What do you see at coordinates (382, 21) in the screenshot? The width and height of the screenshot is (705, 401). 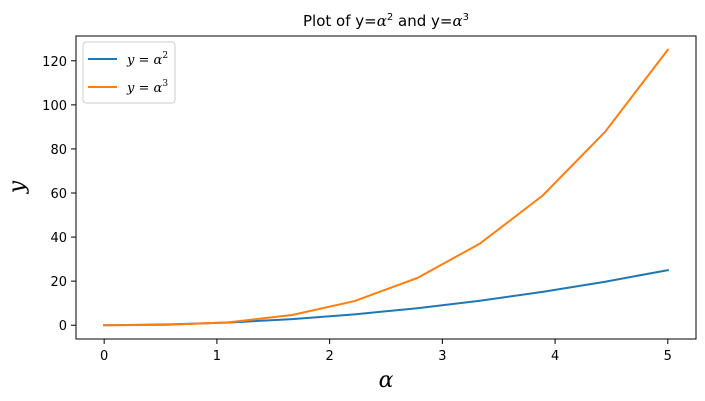 I see `chart-title-var1: α` at bounding box center [382, 21].